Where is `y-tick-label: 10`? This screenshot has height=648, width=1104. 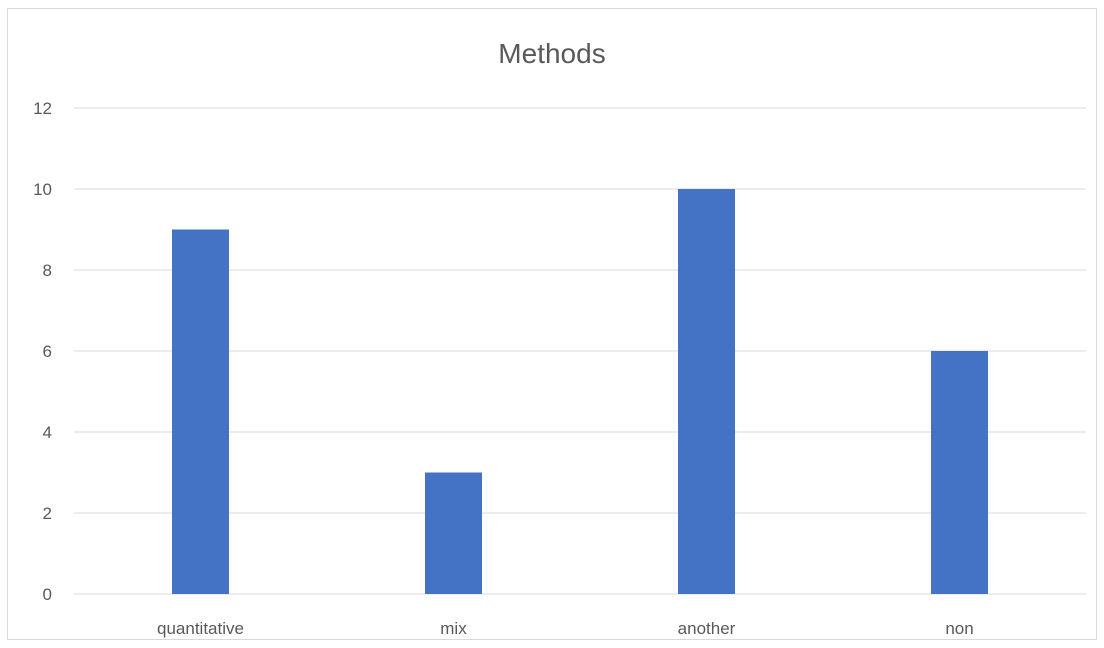 y-tick-label: 10 is located at coordinates (42, 189).